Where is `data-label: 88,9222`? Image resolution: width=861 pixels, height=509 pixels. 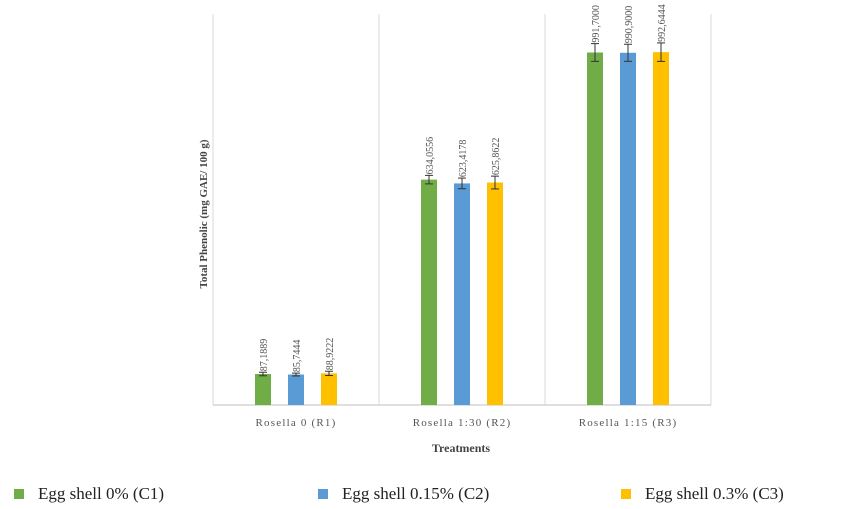
data-label: 88,9222 is located at coordinates (330, 354).